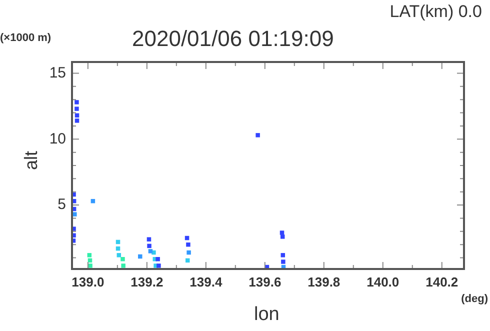 The image size is (490, 331). Describe the element at coordinates (57, 73) in the screenshot. I see `y-tick-label: 15` at that location.